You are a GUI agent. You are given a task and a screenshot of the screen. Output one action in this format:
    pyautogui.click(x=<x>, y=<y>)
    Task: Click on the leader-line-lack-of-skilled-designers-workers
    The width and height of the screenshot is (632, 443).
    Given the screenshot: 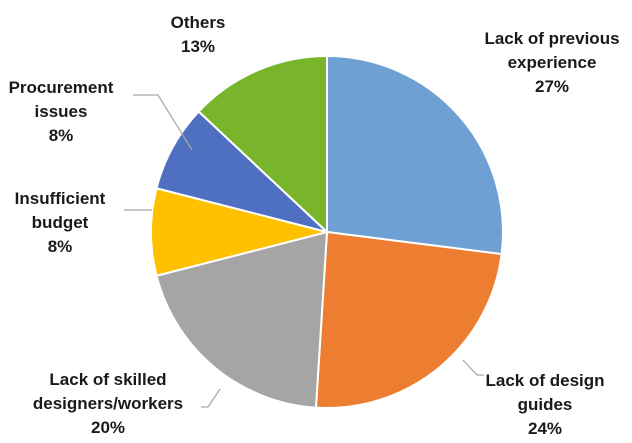 What is the action you would take?
    pyautogui.click(x=211, y=398)
    